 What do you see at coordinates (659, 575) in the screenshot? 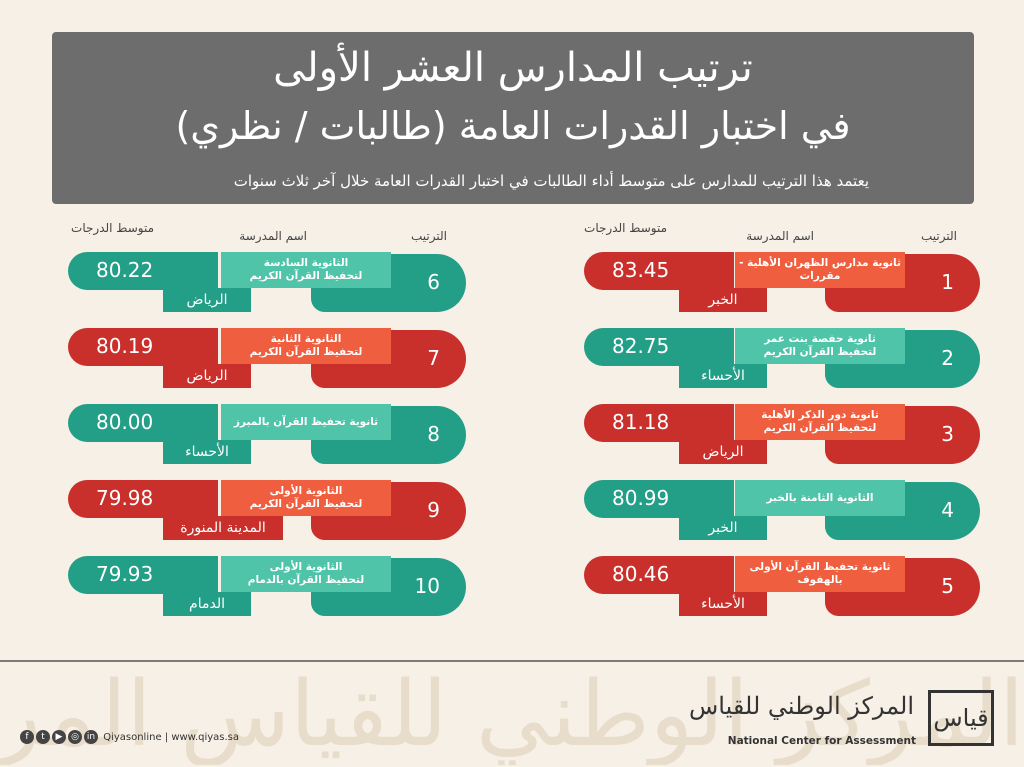
I see `average-score: 80.46` at bounding box center [659, 575].